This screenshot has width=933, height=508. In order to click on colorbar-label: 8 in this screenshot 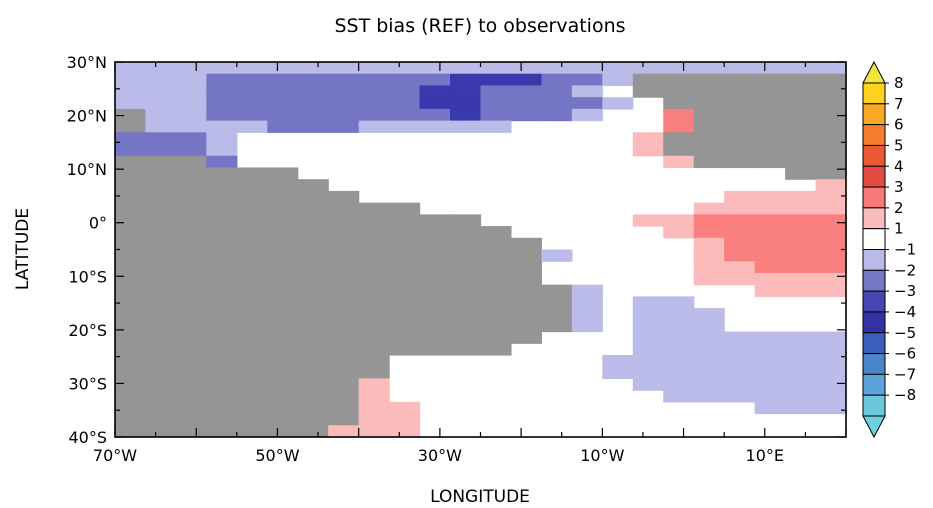, I will do `click(899, 83)`.